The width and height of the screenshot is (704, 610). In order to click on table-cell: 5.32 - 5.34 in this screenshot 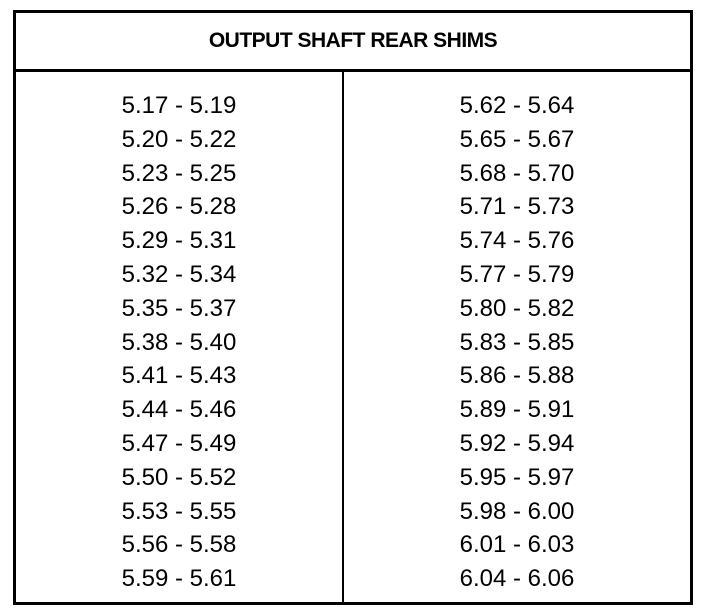, I will do `click(179, 274)`.